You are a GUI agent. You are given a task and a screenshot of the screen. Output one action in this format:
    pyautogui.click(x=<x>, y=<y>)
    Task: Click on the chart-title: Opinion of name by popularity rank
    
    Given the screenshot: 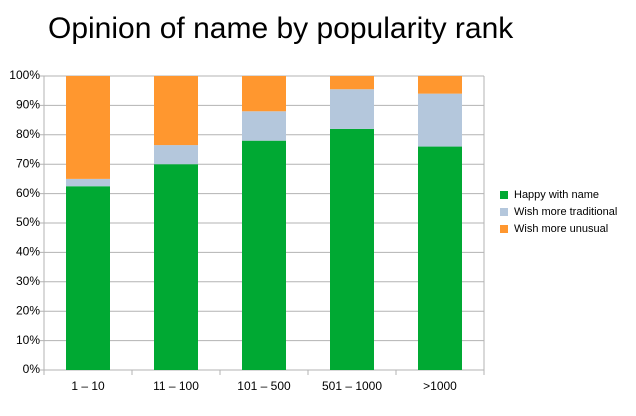 What is the action you would take?
    pyautogui.click(x=281, y=28)
    